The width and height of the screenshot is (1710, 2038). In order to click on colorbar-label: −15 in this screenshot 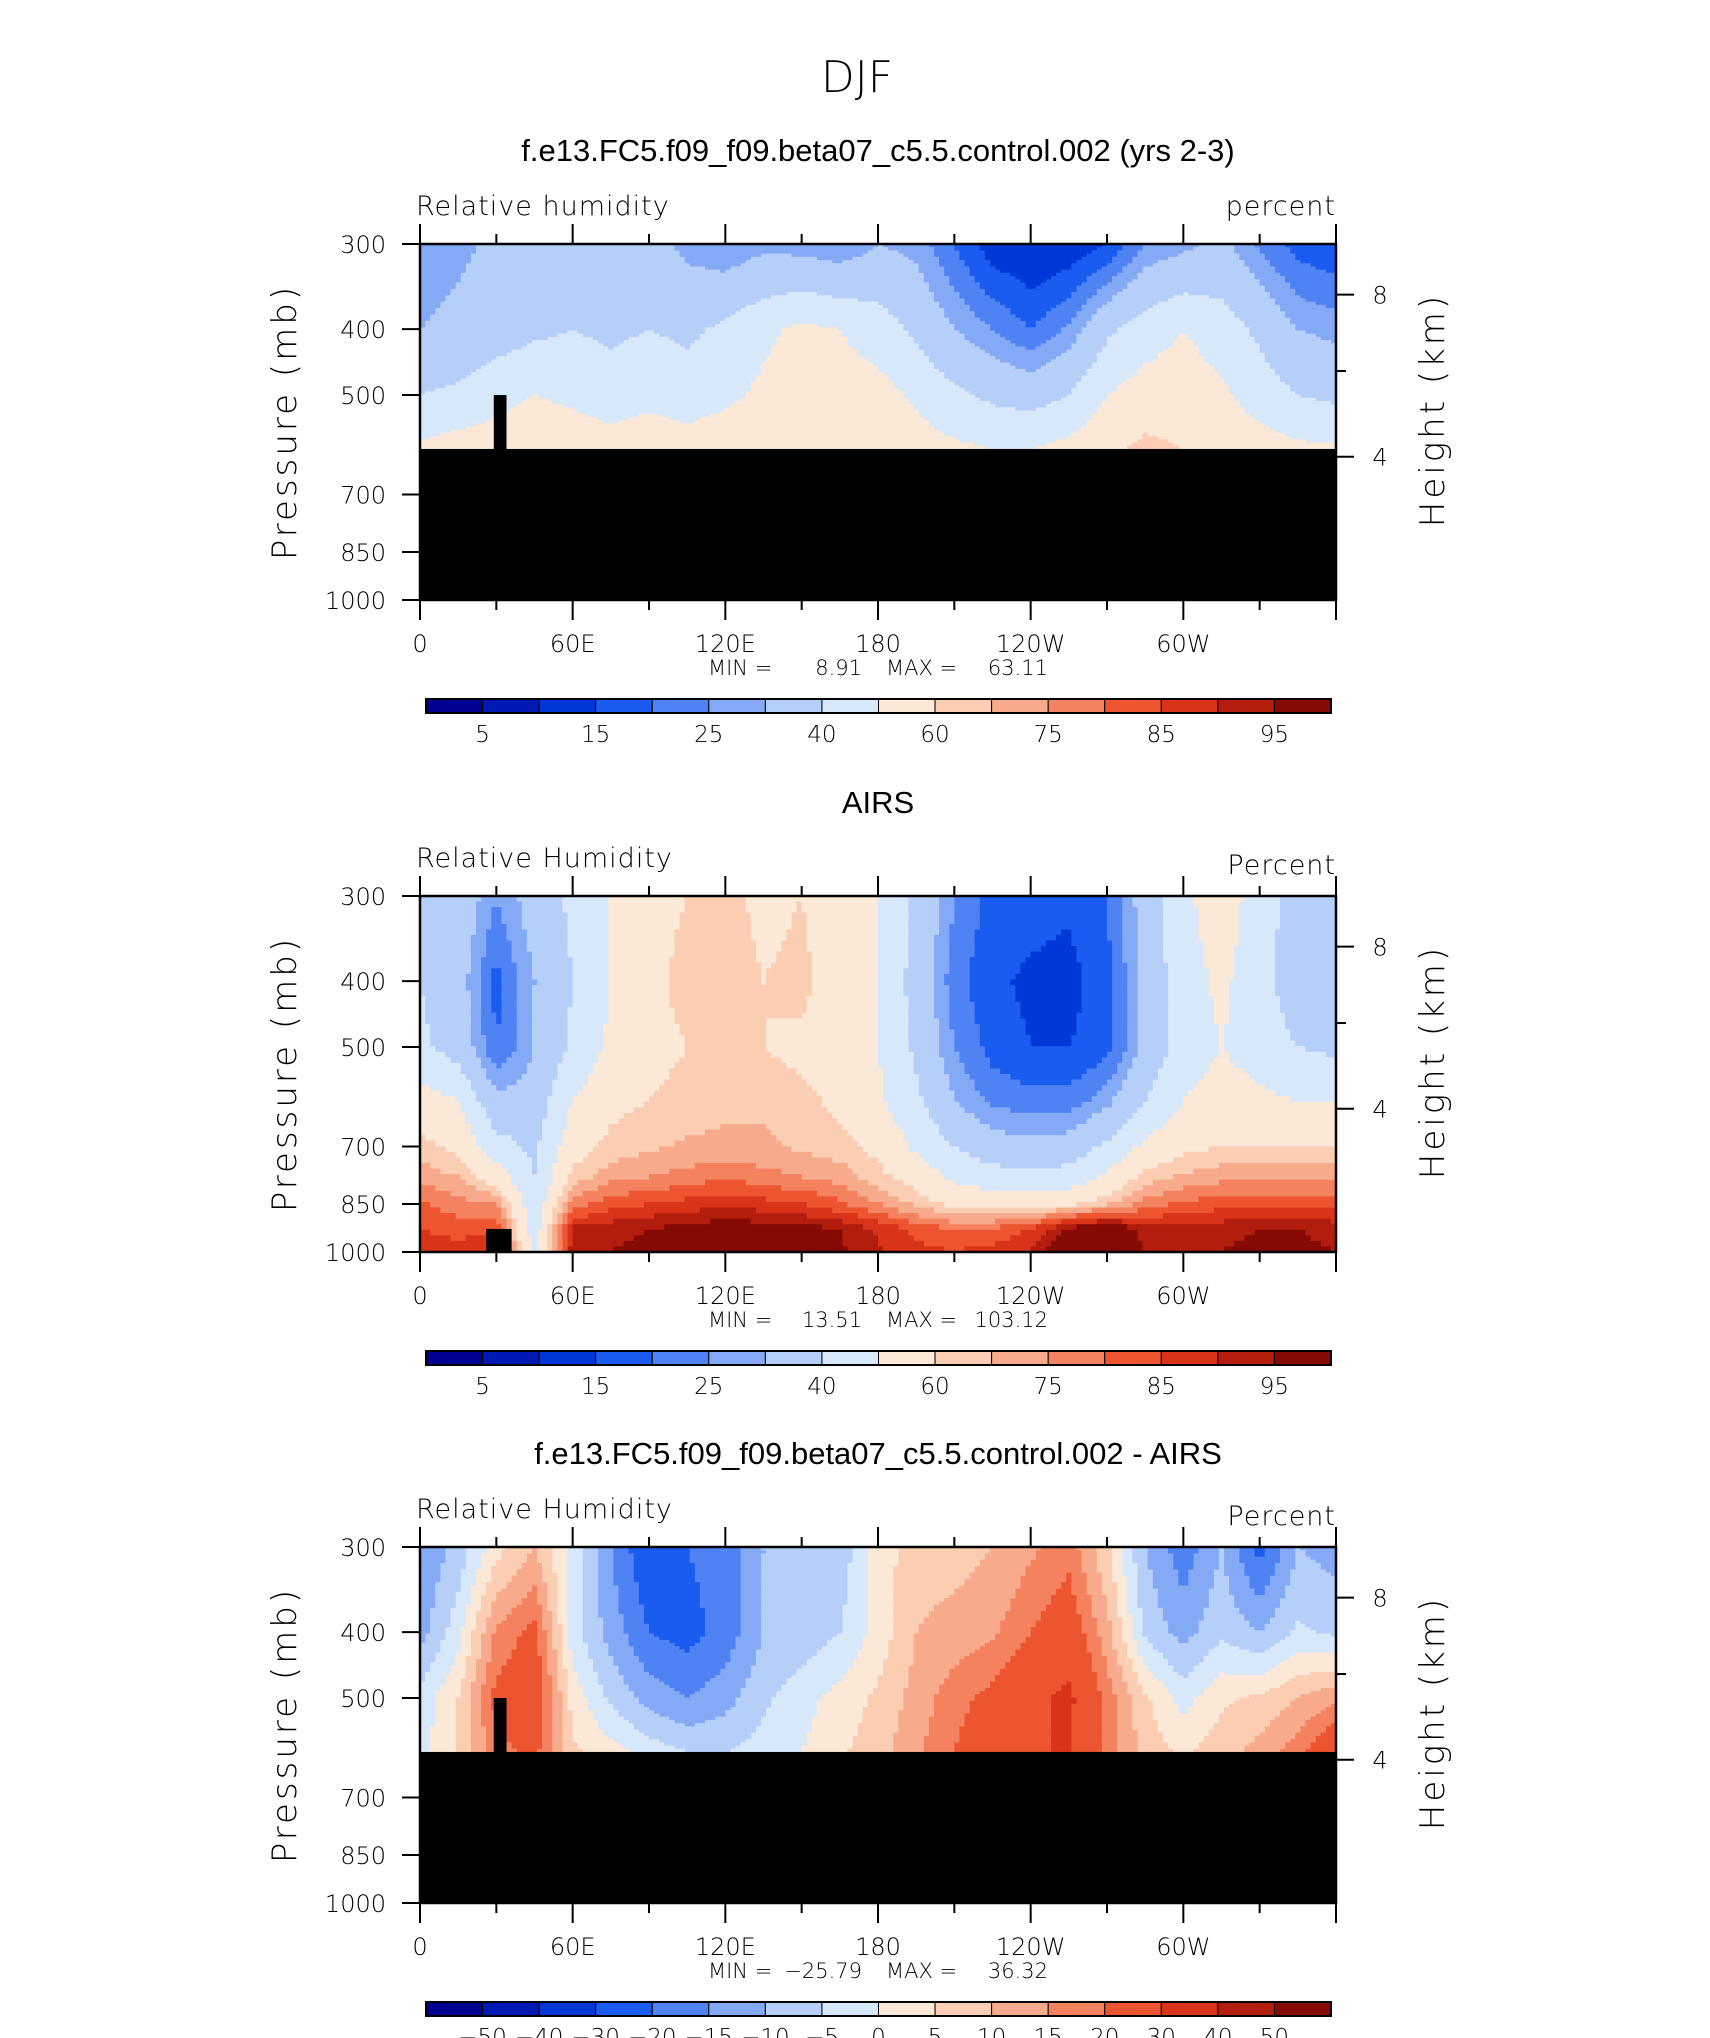, I will do `click(709, 2031)`.